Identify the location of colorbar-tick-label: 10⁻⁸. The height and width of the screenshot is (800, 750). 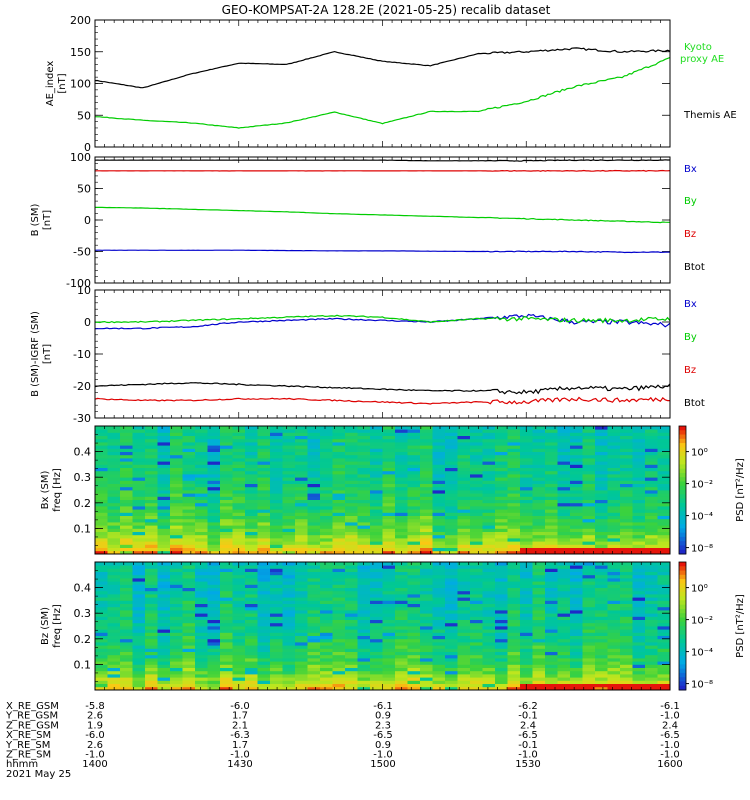
(702, 549).